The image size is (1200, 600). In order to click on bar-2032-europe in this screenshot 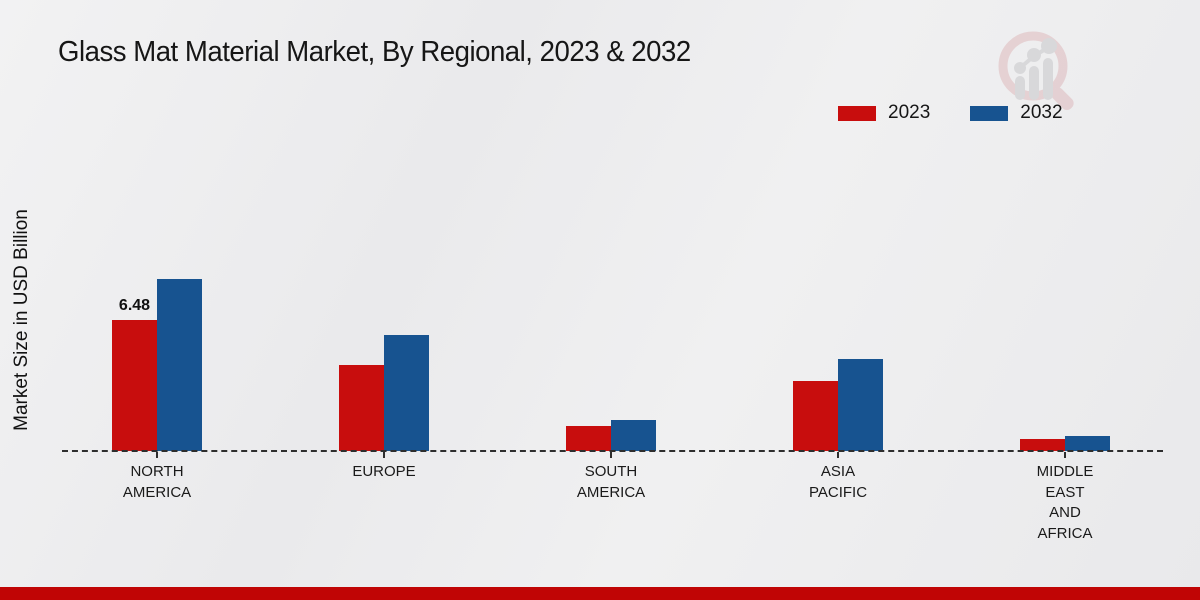, I will do `click(406, 393)`.